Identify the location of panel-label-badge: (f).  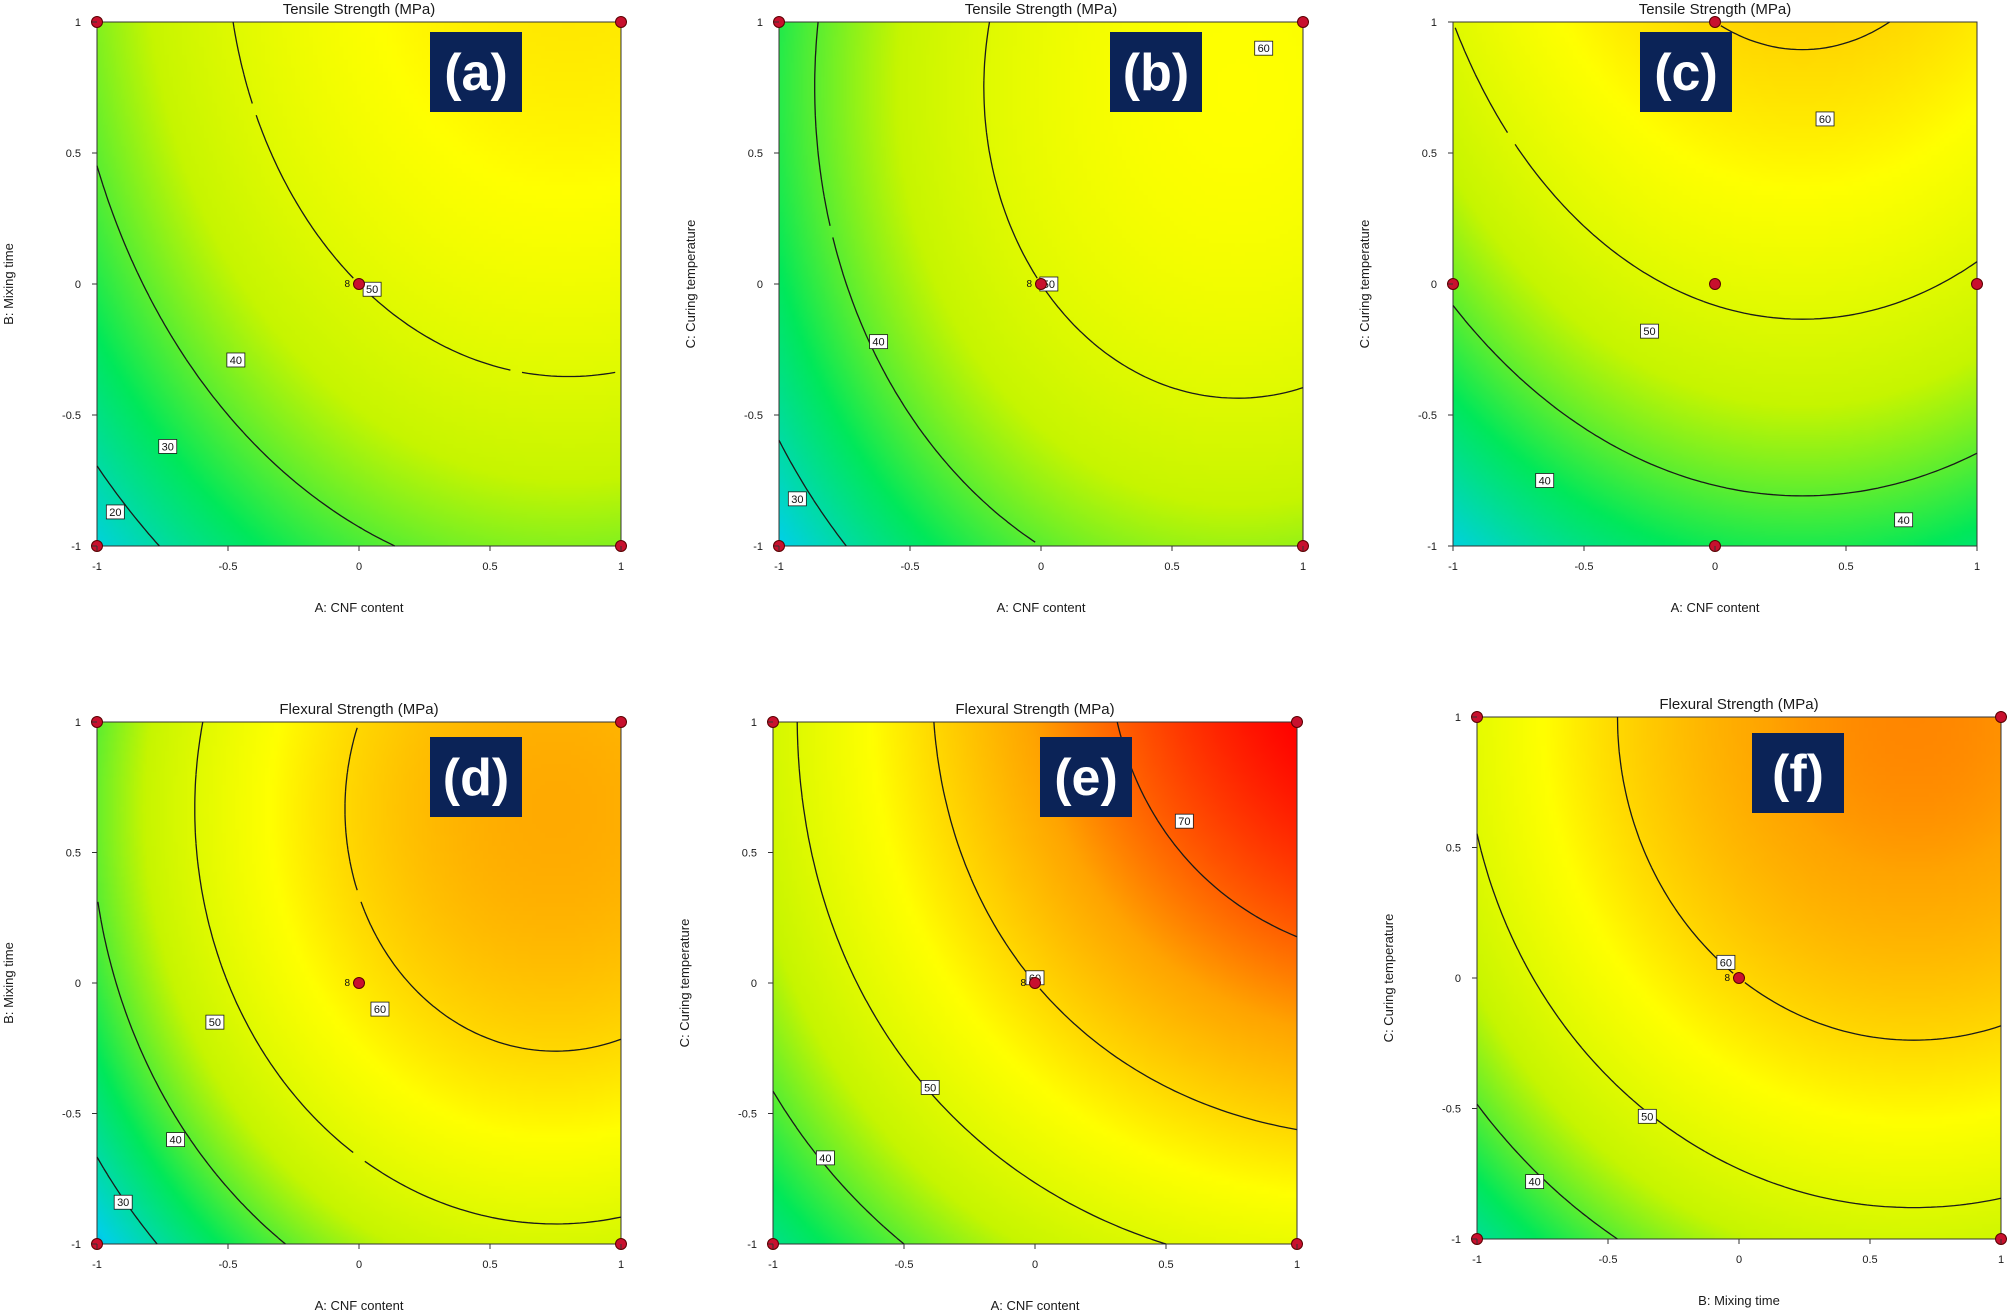
(1798, 773).